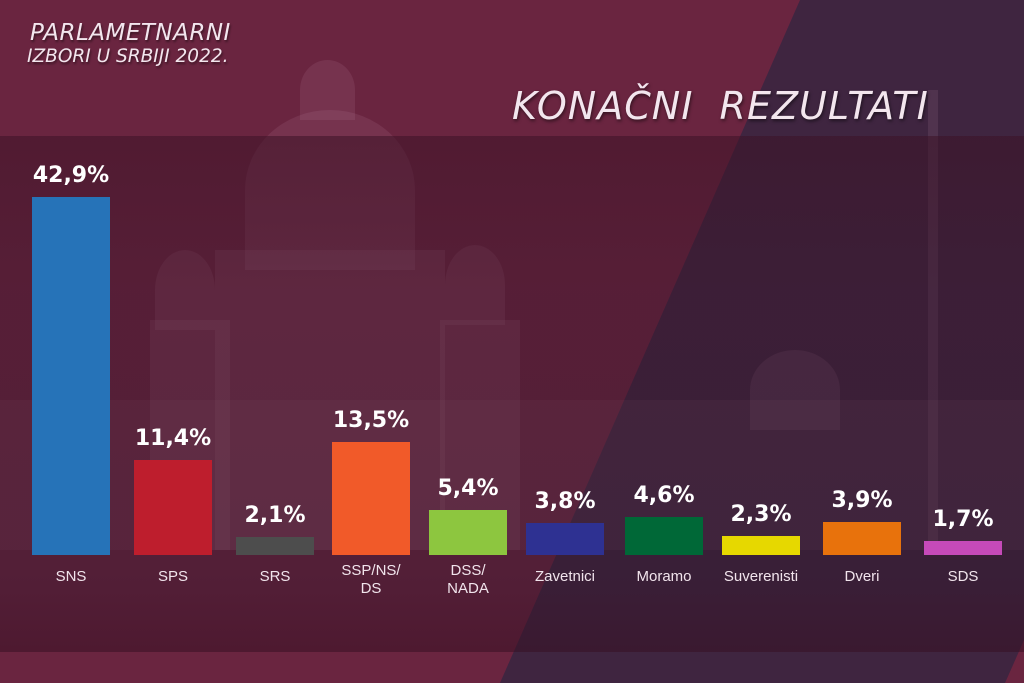 The height and width of the screenshot is (683, 1024). I want to click on category-label-line: Suverenisti, so click(761, 576).